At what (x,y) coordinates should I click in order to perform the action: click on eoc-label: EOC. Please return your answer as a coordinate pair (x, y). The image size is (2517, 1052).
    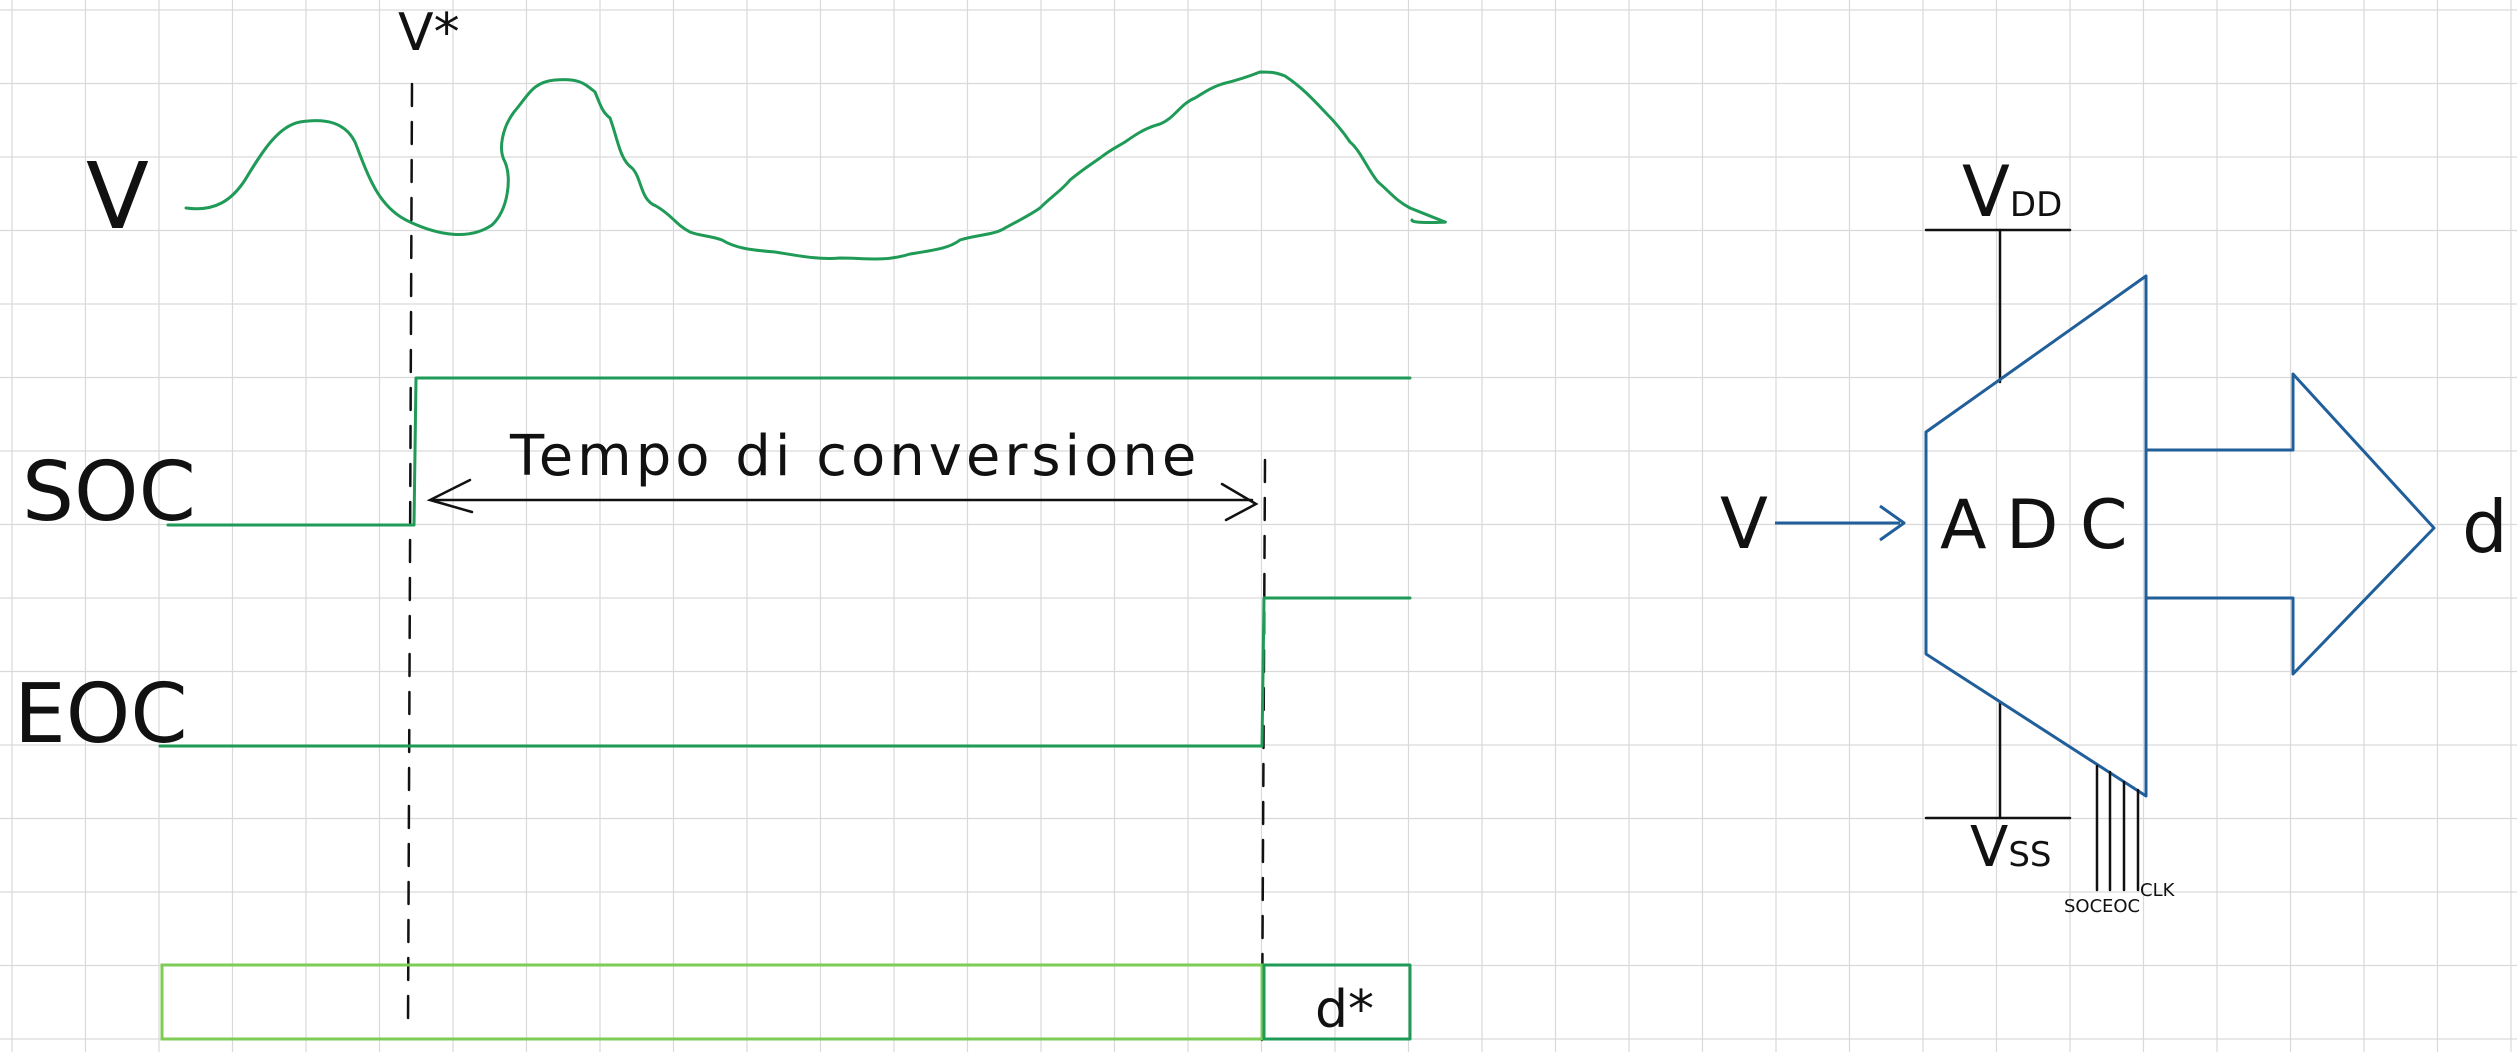
    Looking at the image, I should click on (101, 714).